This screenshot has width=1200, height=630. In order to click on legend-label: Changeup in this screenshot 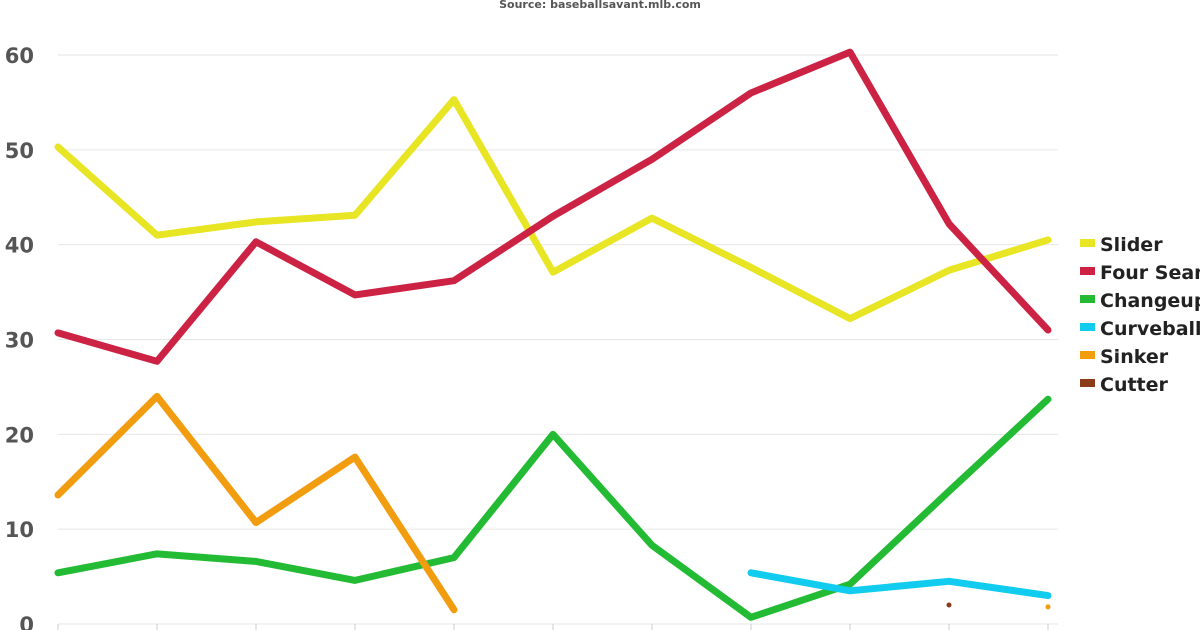, I will do `click(1150, 301)`.